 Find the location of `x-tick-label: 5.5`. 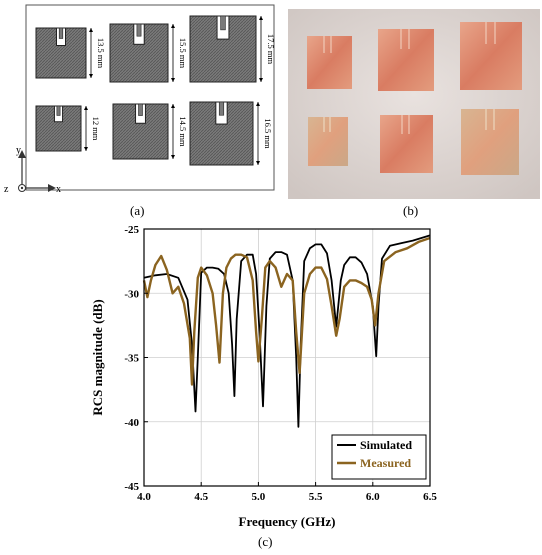

x-tick-label: 5.5 is located at coordinates (316, 497).